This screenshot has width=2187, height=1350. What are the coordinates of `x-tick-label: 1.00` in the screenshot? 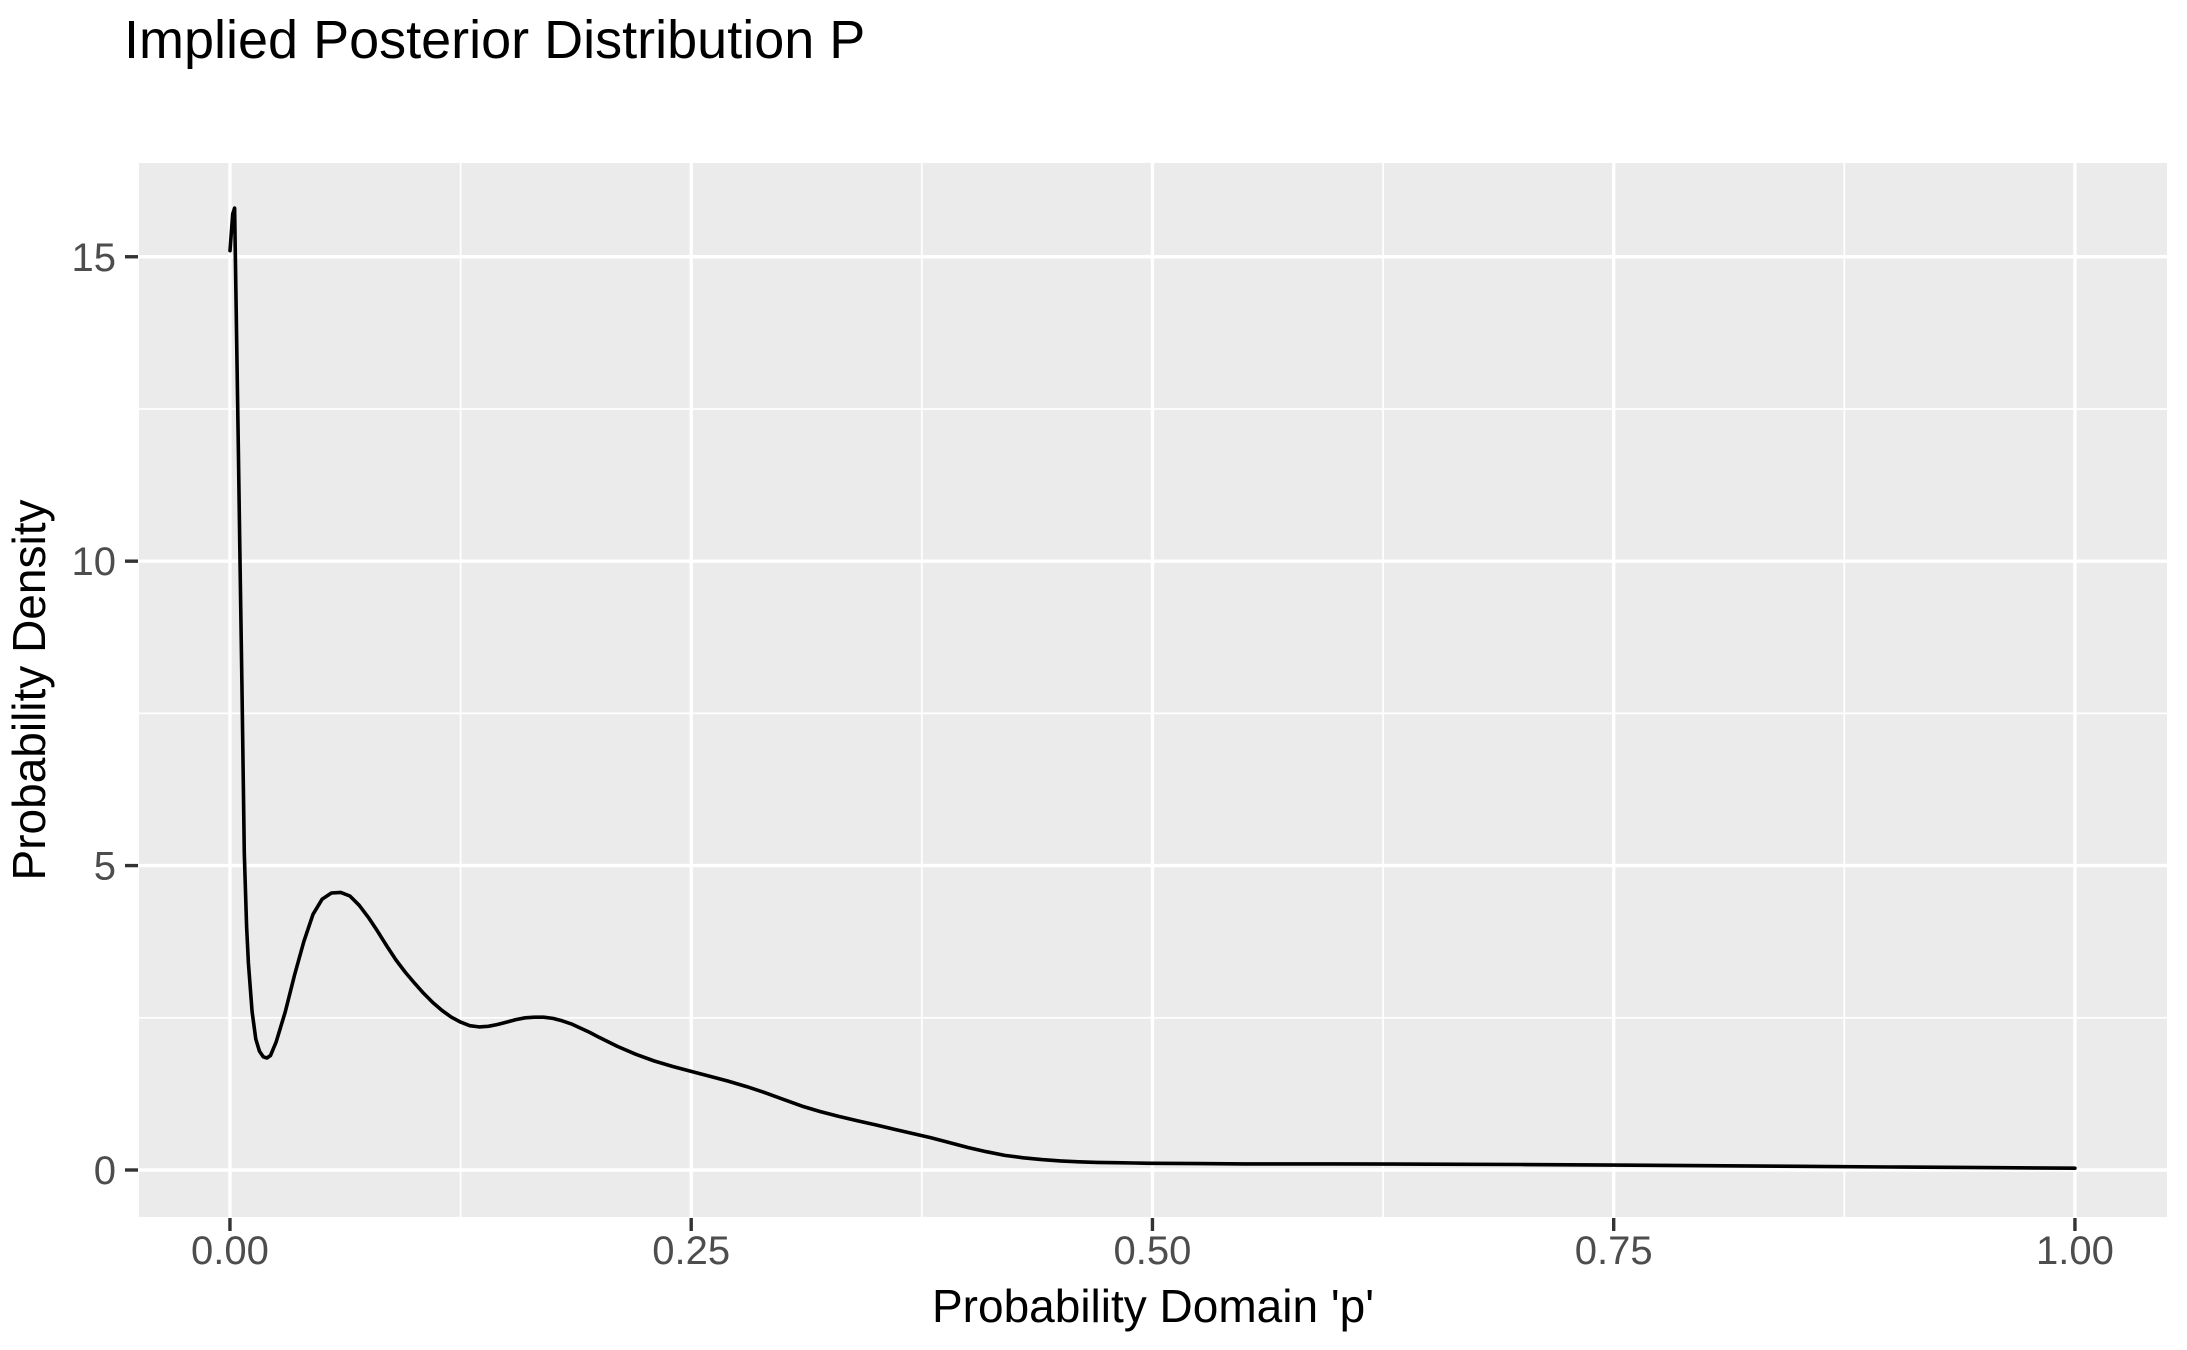 It's located at (2075, 1251).